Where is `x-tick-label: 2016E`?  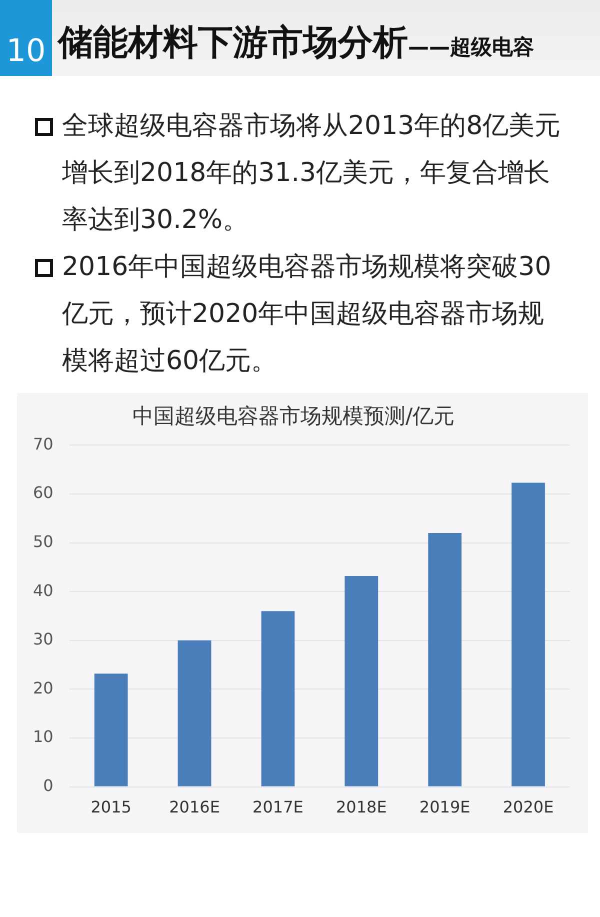 x-tick-label: 2016E is located at coordinates (194, 807).